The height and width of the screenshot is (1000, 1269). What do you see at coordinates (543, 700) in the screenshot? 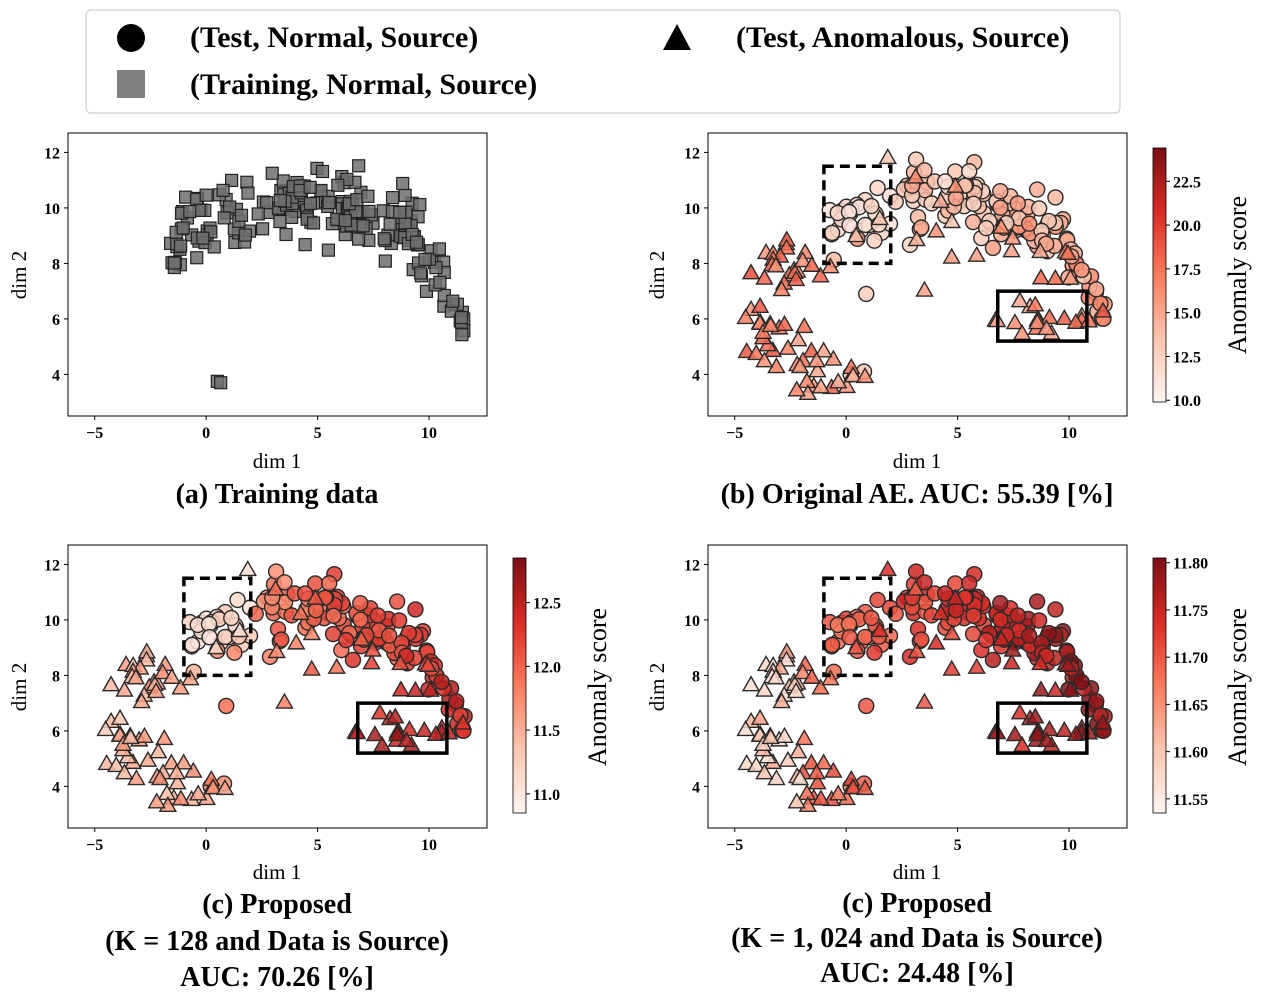
I see `panel-c-colorbar-ticks: 11.0 11.5 12.0 12.5` at bounding box center [543, 700].